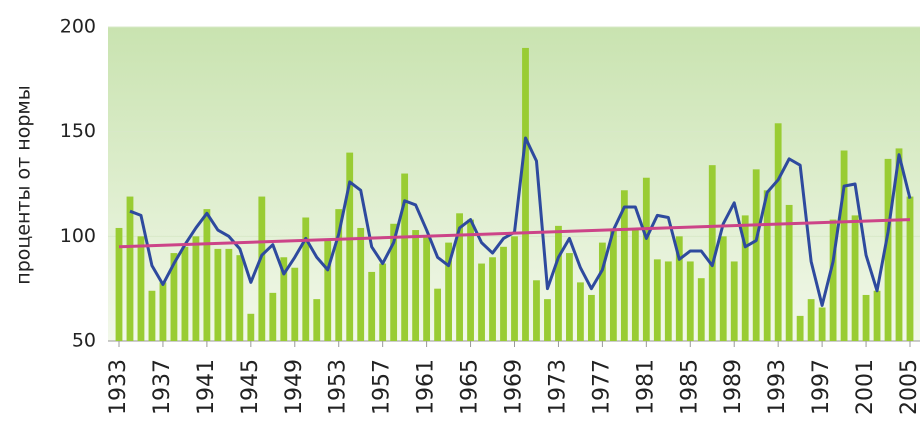  What do you see at coordinates (645, 387) in the screenshot?
I see `x-tick-label: 1981` at bounding box center [645, 387].